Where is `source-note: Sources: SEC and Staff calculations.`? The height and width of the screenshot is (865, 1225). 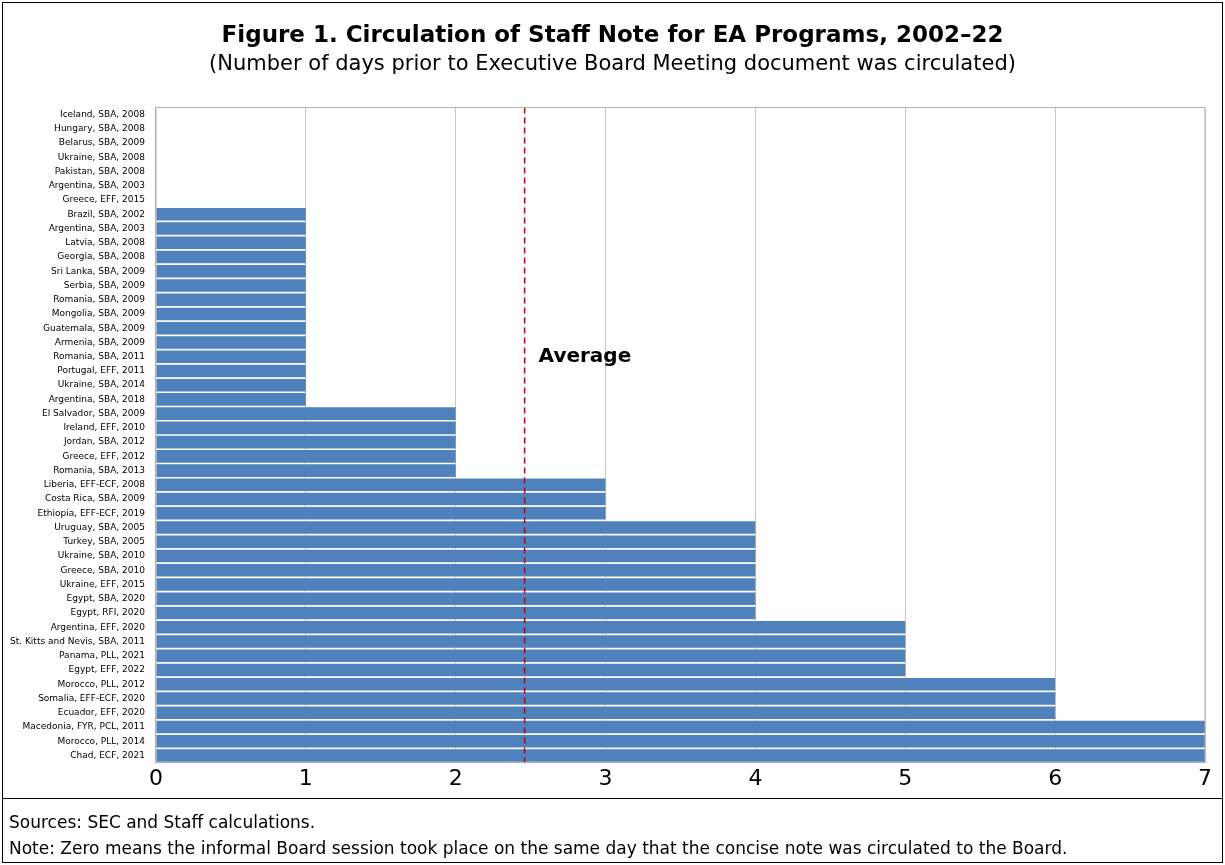
source-note: Sources: SEC and Staff calculations. is located at coordinates (163, 822).